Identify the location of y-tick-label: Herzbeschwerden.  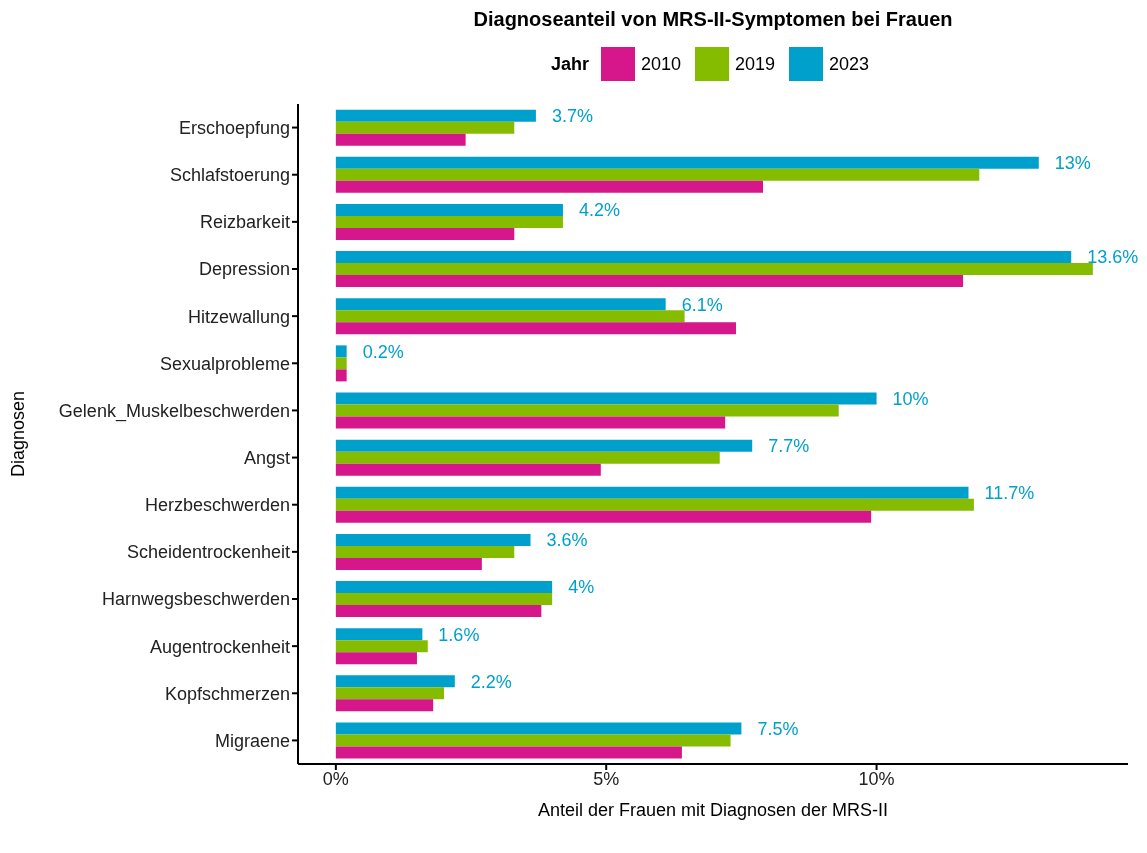
(217, 505).